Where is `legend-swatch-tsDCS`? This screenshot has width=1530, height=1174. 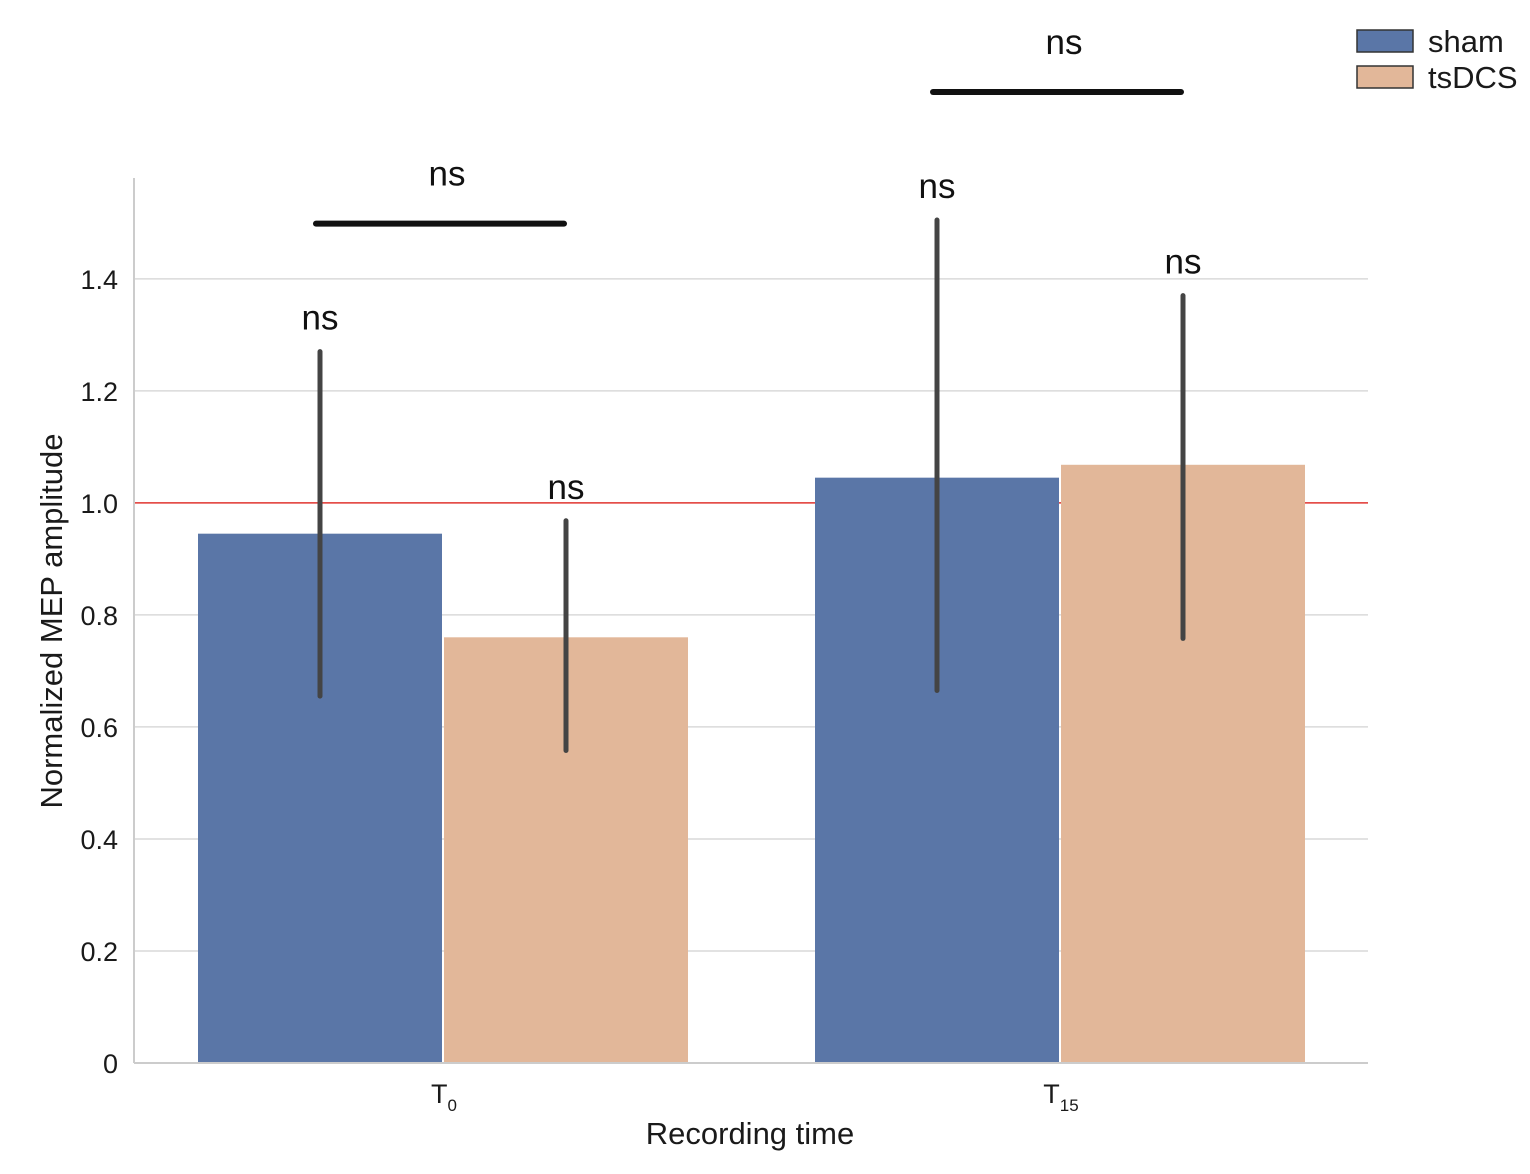
legend-swatch-tsDCS is located at coordinates (1385, 77).